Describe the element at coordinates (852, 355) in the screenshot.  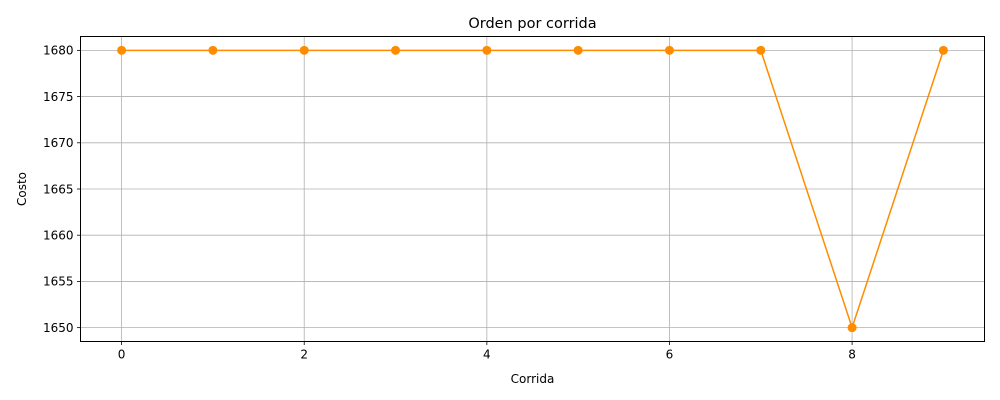
I see `x-tick-label: 8` at that location.